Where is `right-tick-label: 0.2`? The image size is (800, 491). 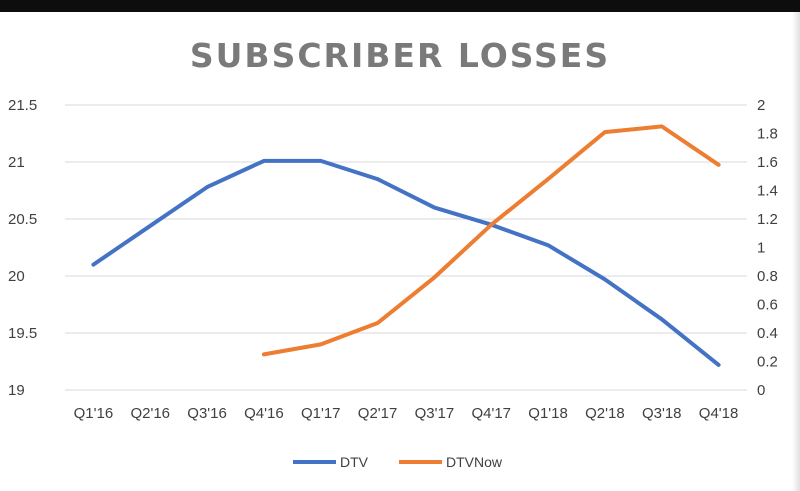
right-tick-label: 0.2 is located at coordinates (767, 362).